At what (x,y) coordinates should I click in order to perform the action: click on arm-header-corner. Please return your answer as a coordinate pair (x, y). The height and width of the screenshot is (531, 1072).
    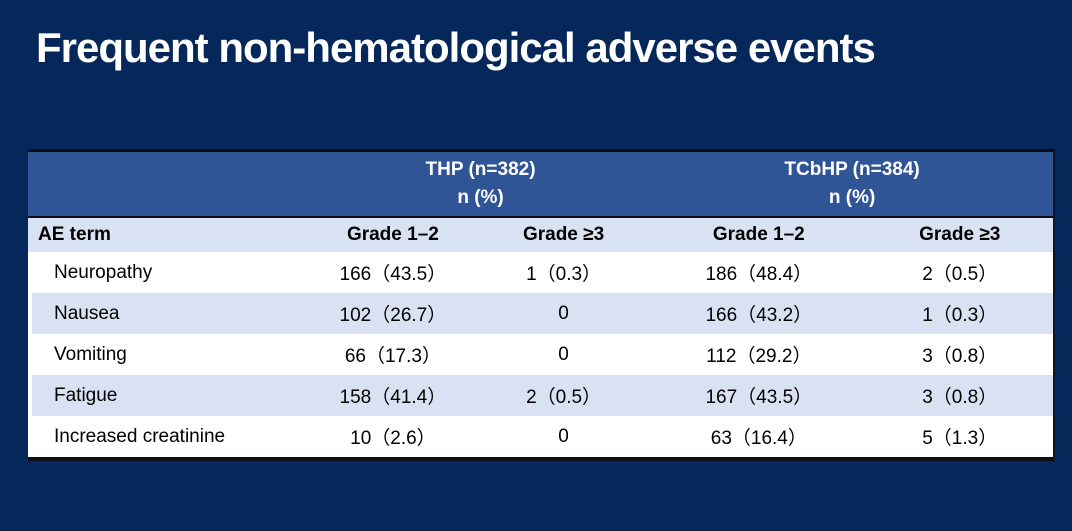
    Looking at the image, I should click on (169, 185).